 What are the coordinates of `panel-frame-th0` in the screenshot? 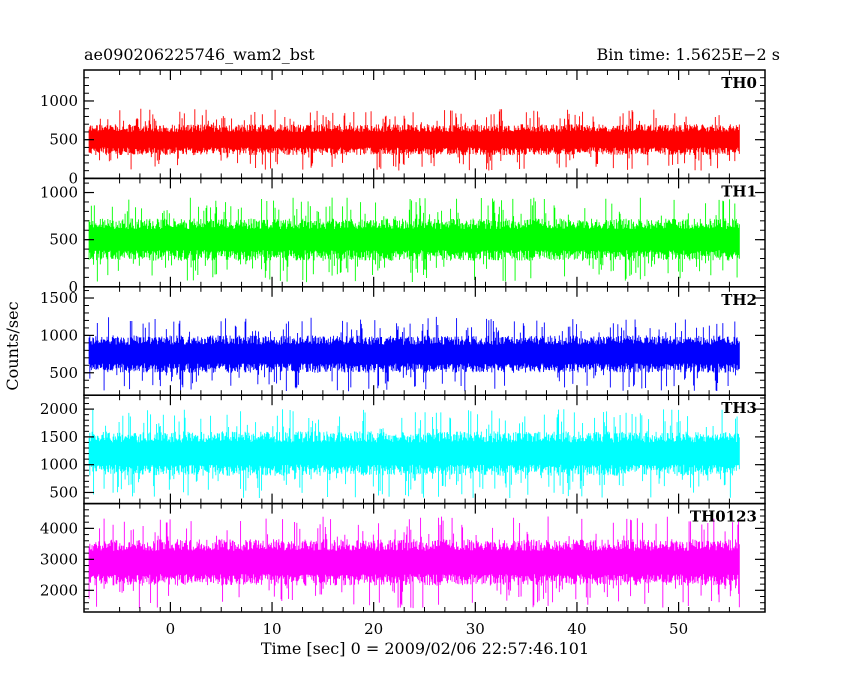 It's located at (424, 124).